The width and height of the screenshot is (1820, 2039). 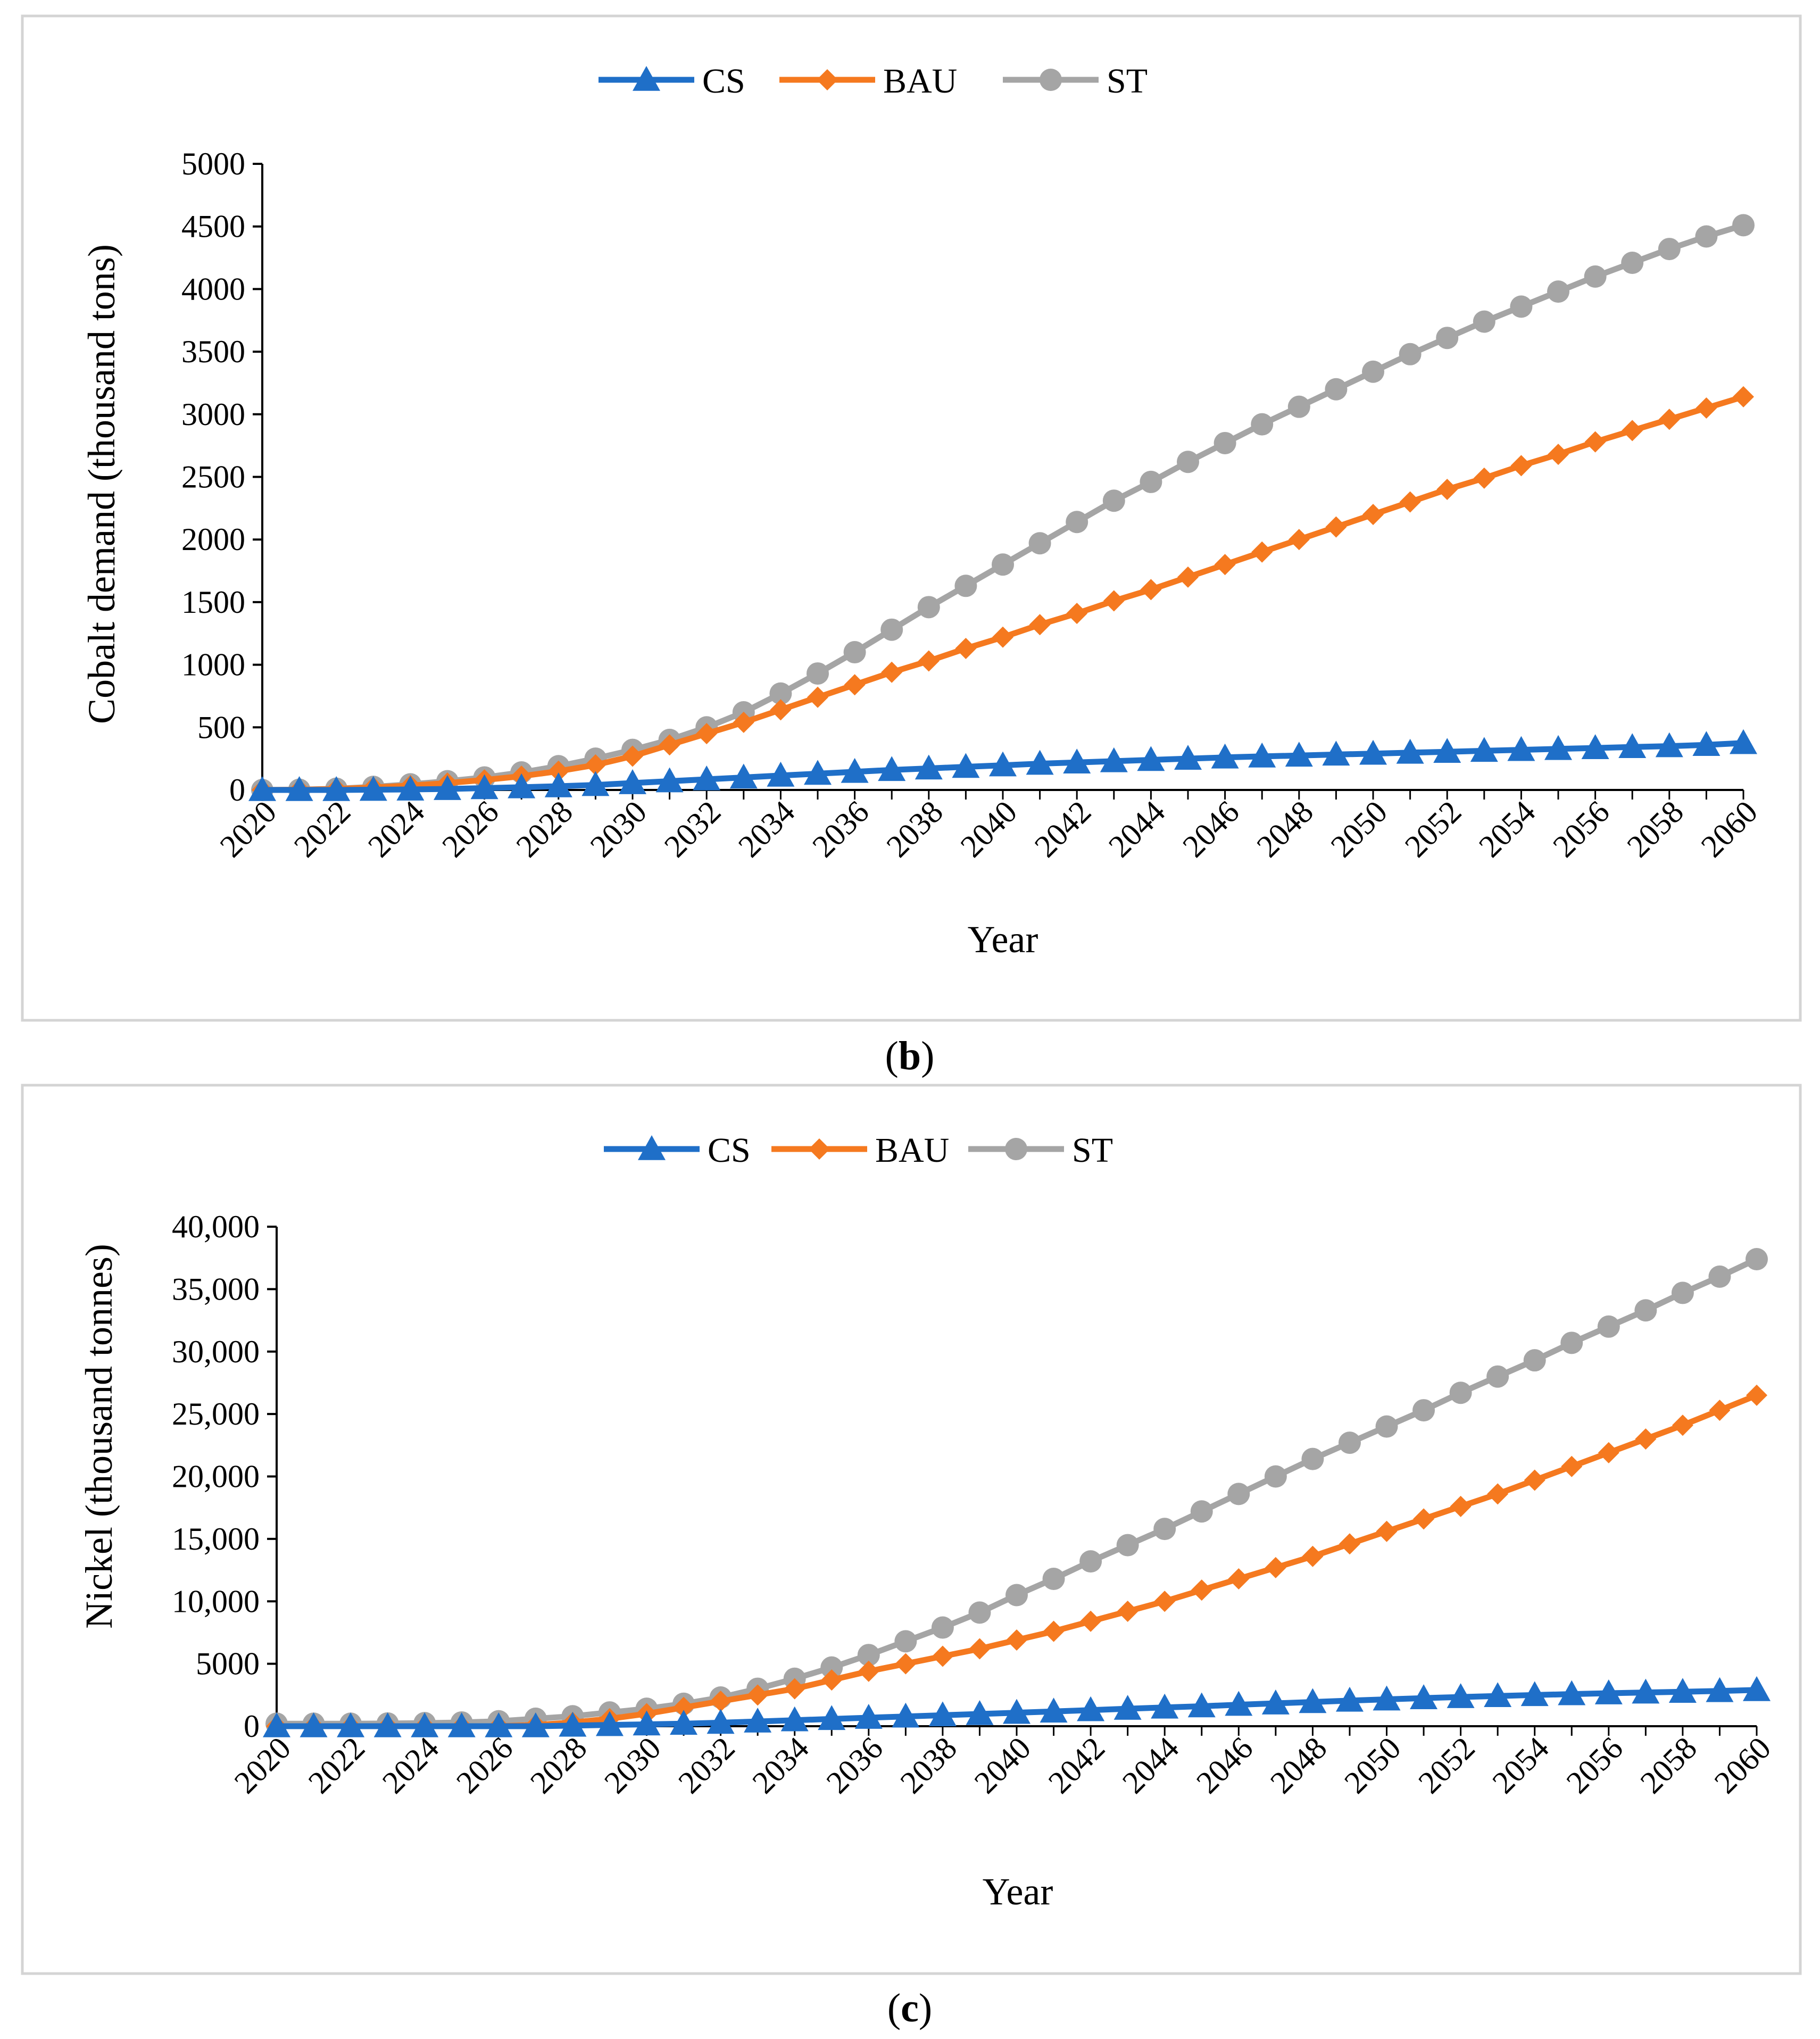 What do you see at coordinates (213, 477) in the screenshot?
I see `panel-b-y-tick-label: 2500` at bounding box center [213, 477].